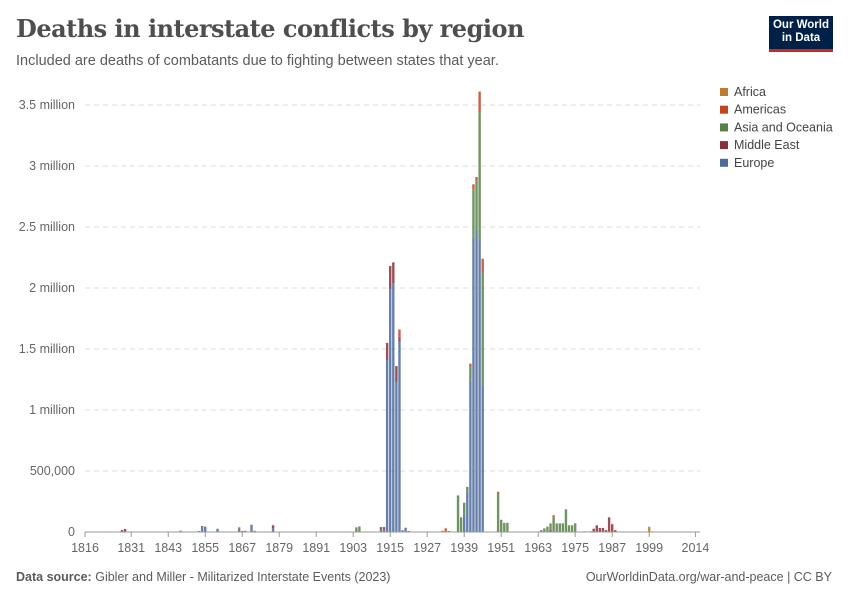  What do you see at coordinates (575, 548) in the screenshot?
I see `x-tick-label: 1975` at bounding box center [575, 548].